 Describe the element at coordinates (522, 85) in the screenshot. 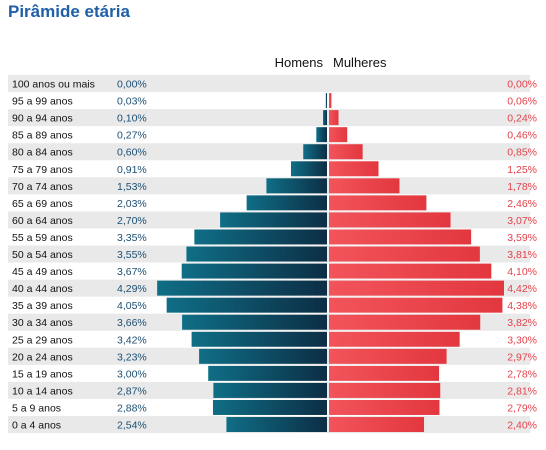

I see `women-value-label: 0,00%` at that location.